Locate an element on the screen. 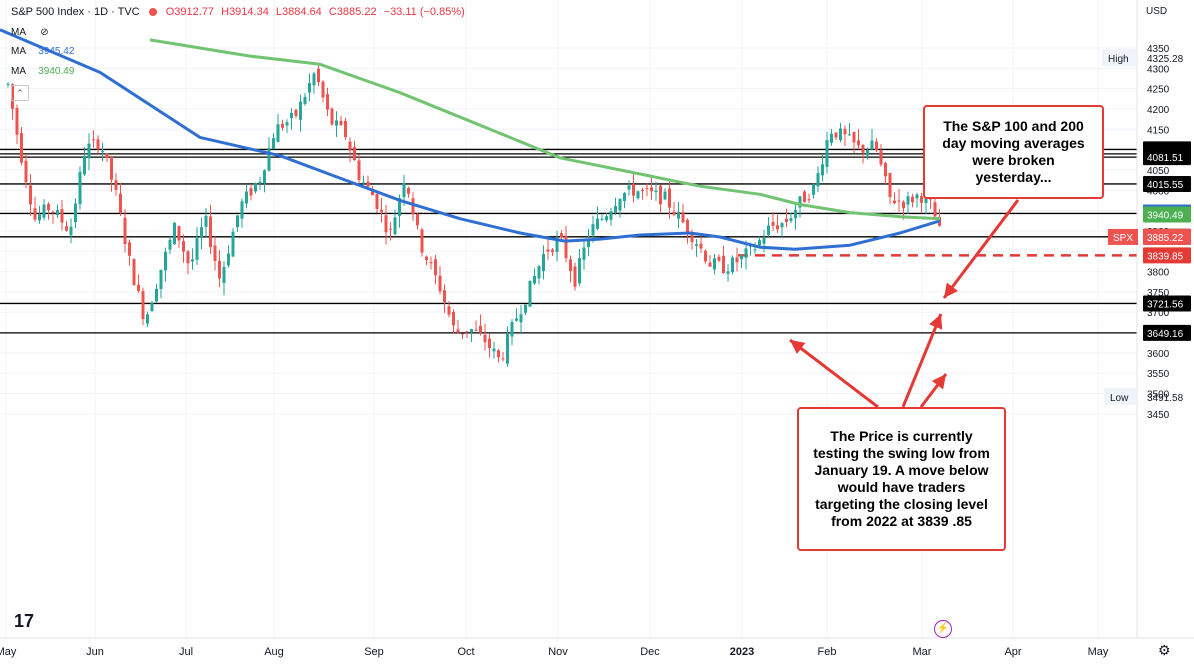  high-label-bg is located at coordinates (1119, 58).